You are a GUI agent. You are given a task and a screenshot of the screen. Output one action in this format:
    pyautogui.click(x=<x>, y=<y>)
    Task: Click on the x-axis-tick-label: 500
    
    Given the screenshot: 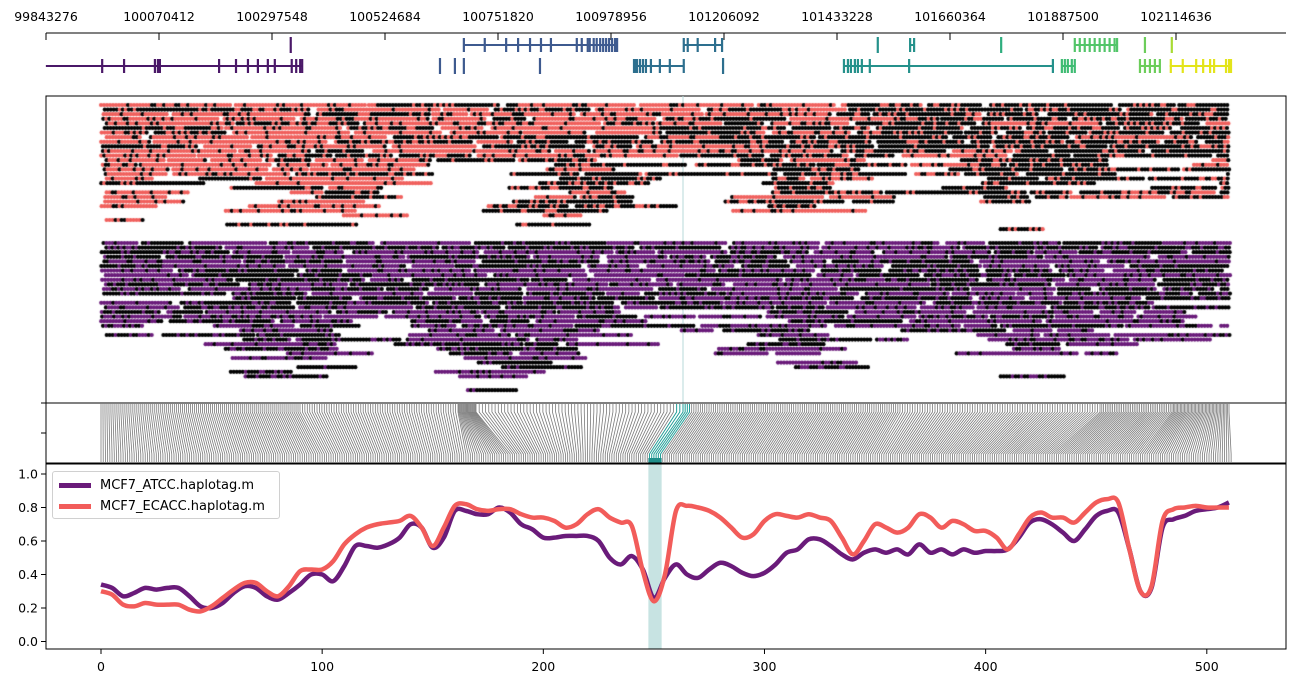 What is the action you would take?
    pyautogui.click(x=1207, y=666)
    